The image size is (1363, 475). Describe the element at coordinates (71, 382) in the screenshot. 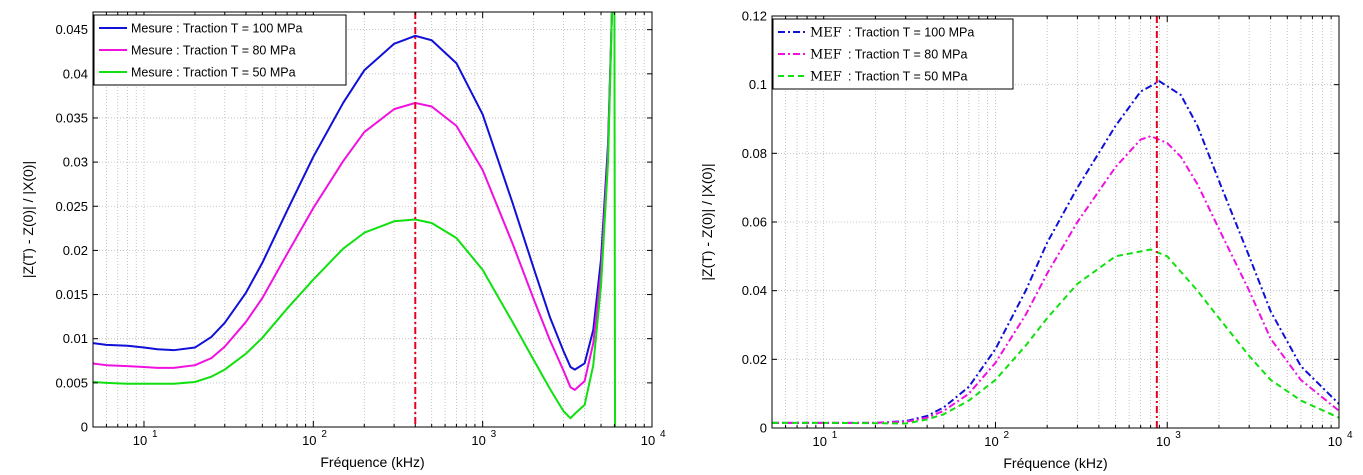

I see `y-tick-label: 0.005` at that location.